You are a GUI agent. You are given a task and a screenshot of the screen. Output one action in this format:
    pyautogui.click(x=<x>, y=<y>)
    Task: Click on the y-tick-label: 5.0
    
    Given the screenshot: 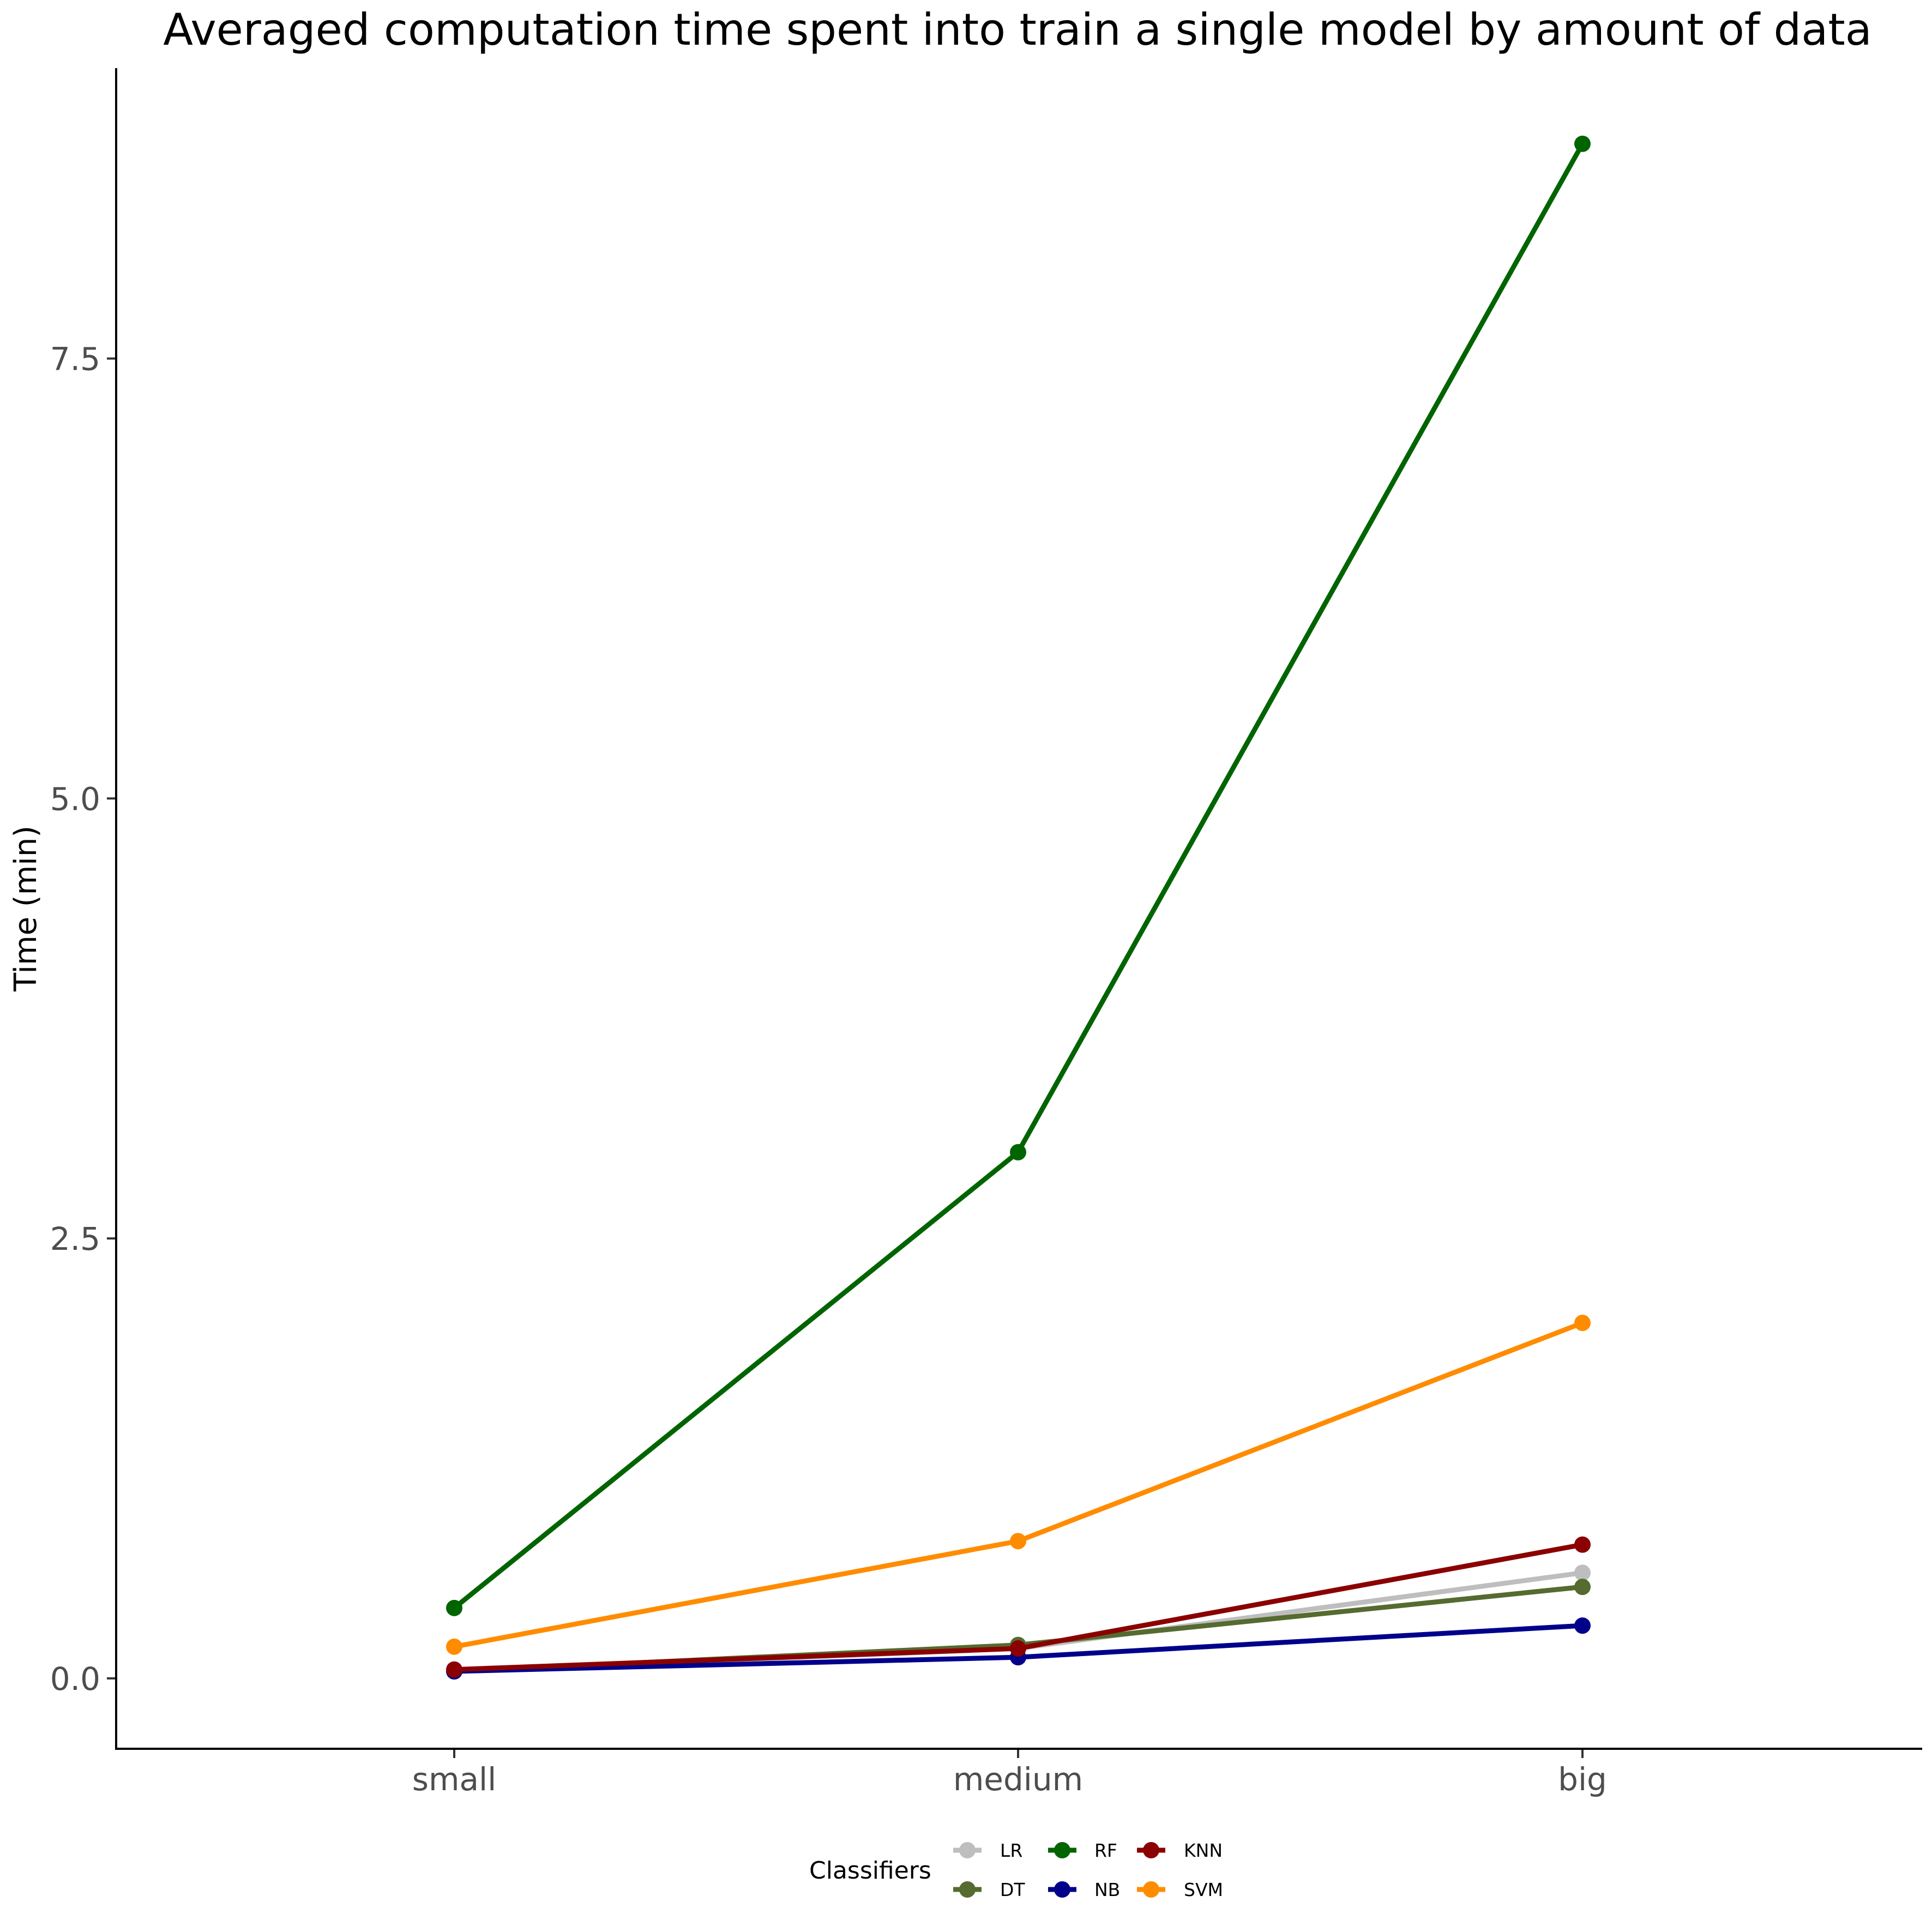 What is the action you would take?
    pyautogui.click(x=75, y=798)
    